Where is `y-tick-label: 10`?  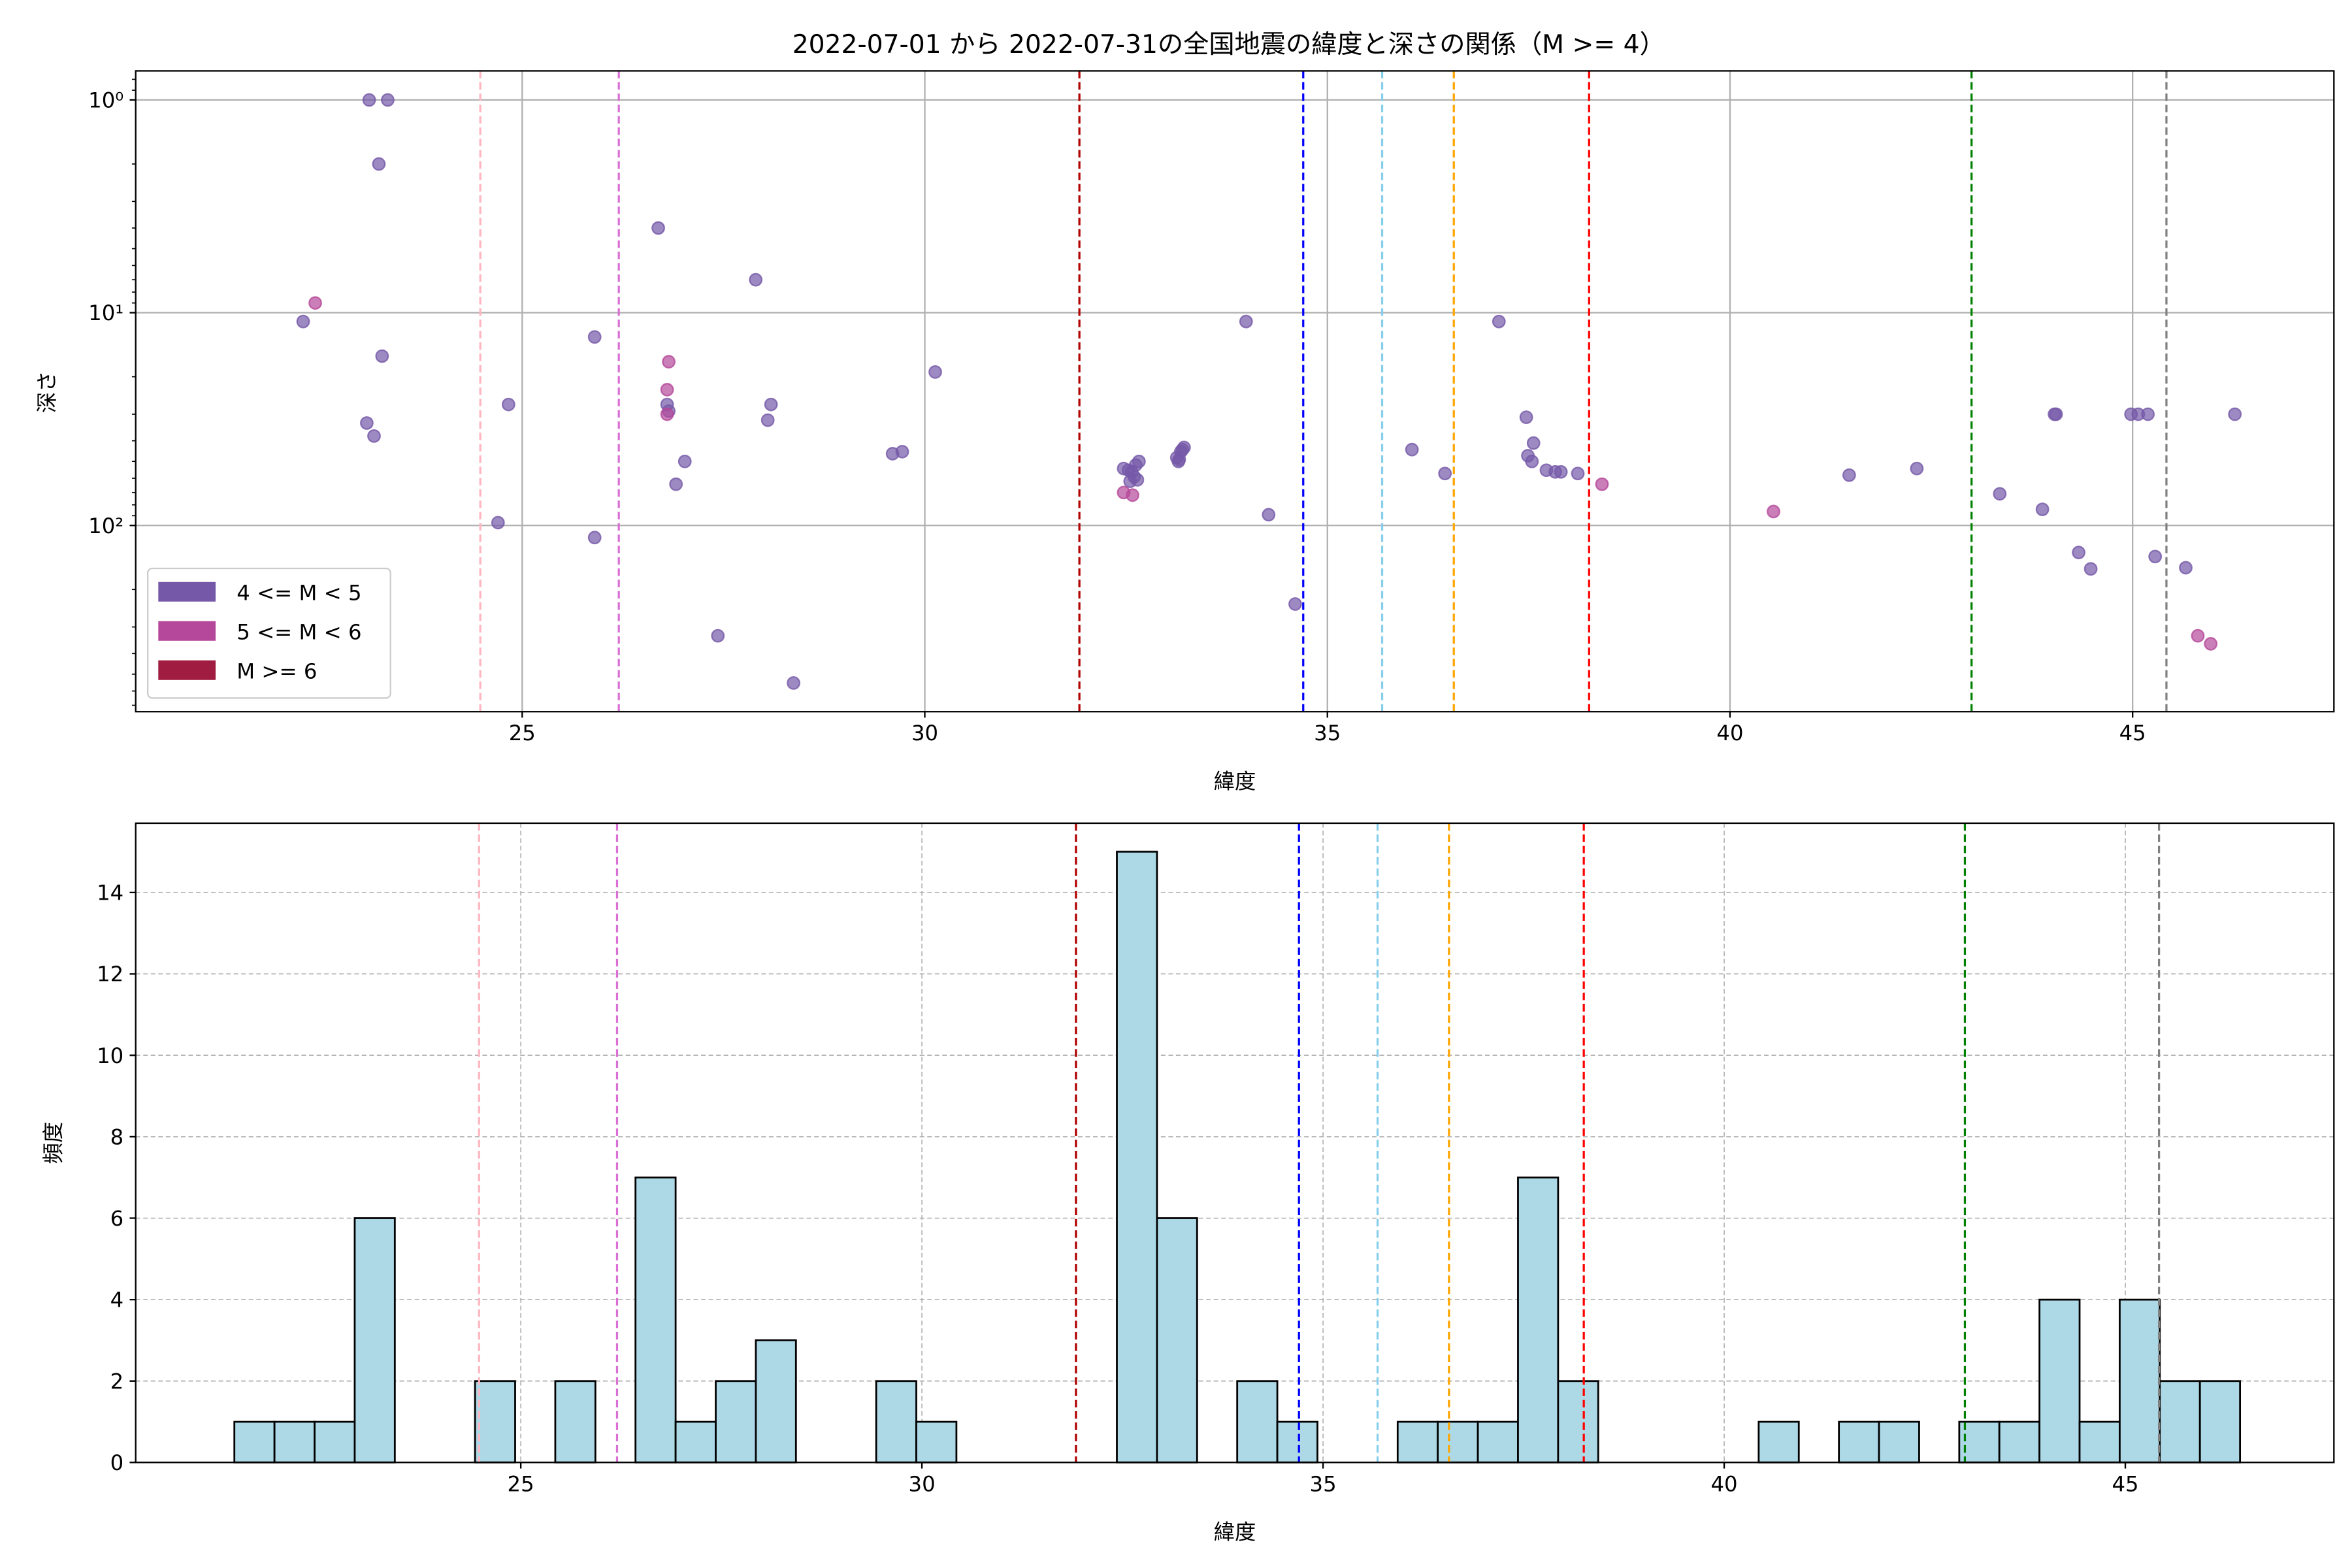 y-tick-label: 10 is located at coordinates (110, 1055).